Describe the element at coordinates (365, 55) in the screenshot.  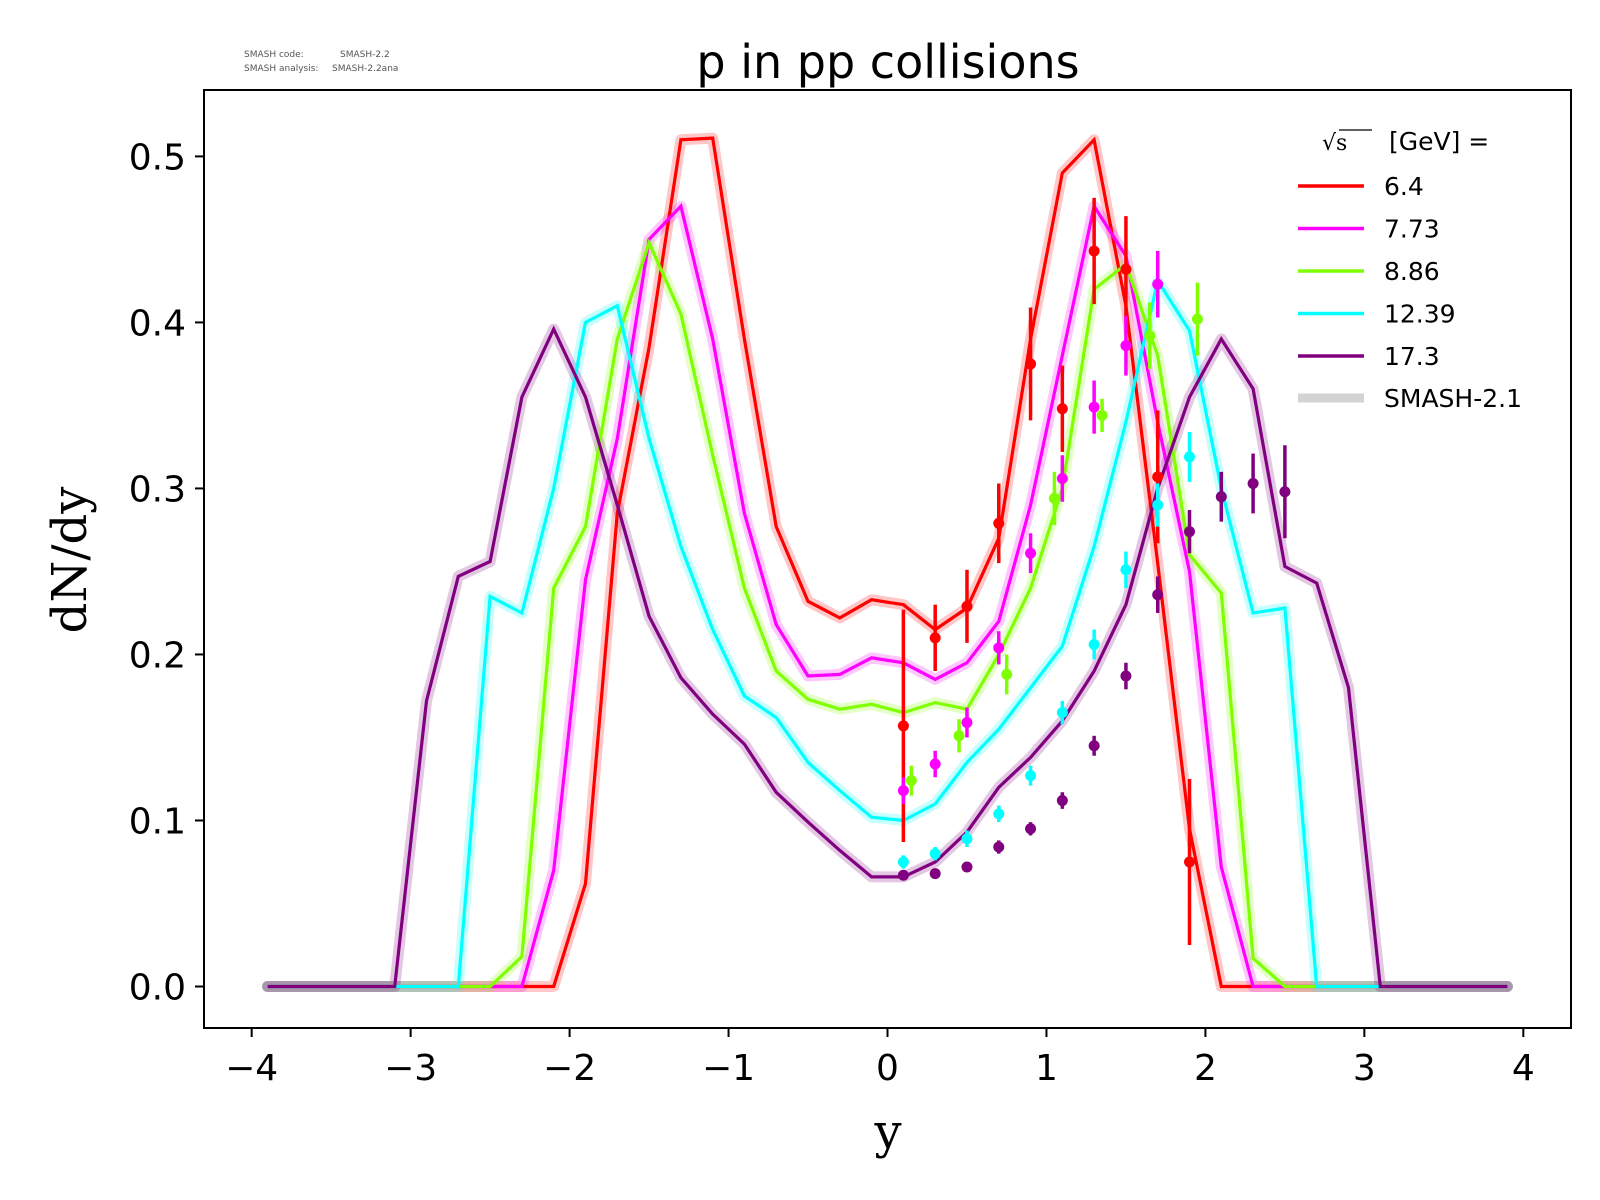
I see `meta-code-value: SMASH-2.2` at that location.